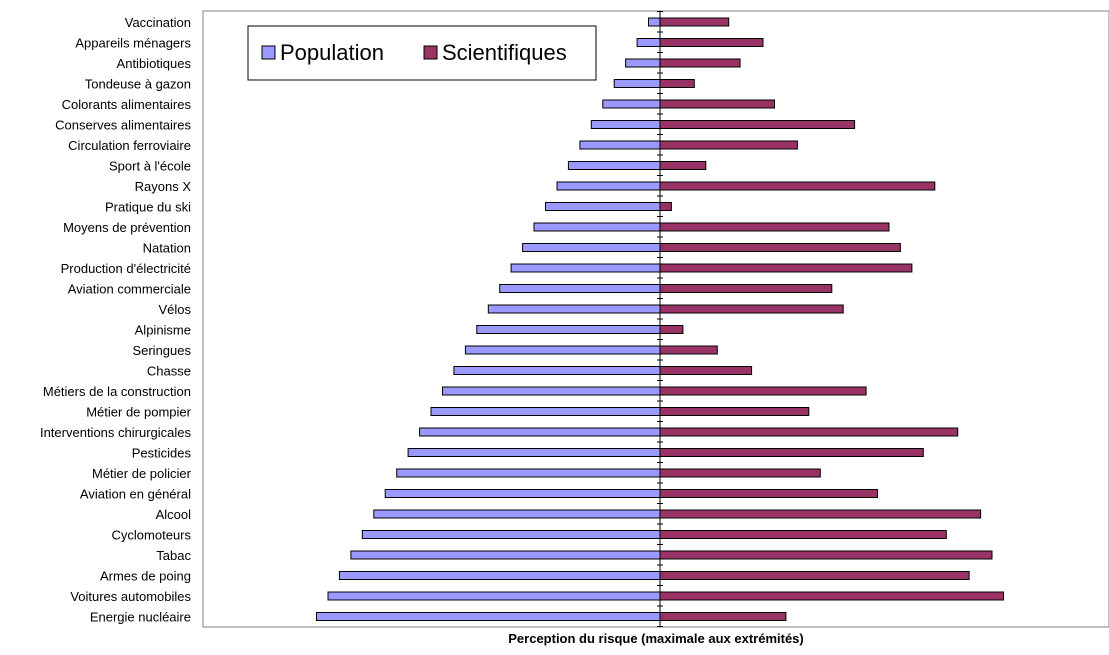  What do you see at coordinates (135, 494) in the screenshot?
I see `category-label: Aviation en général` at bounding box center [135, 494].